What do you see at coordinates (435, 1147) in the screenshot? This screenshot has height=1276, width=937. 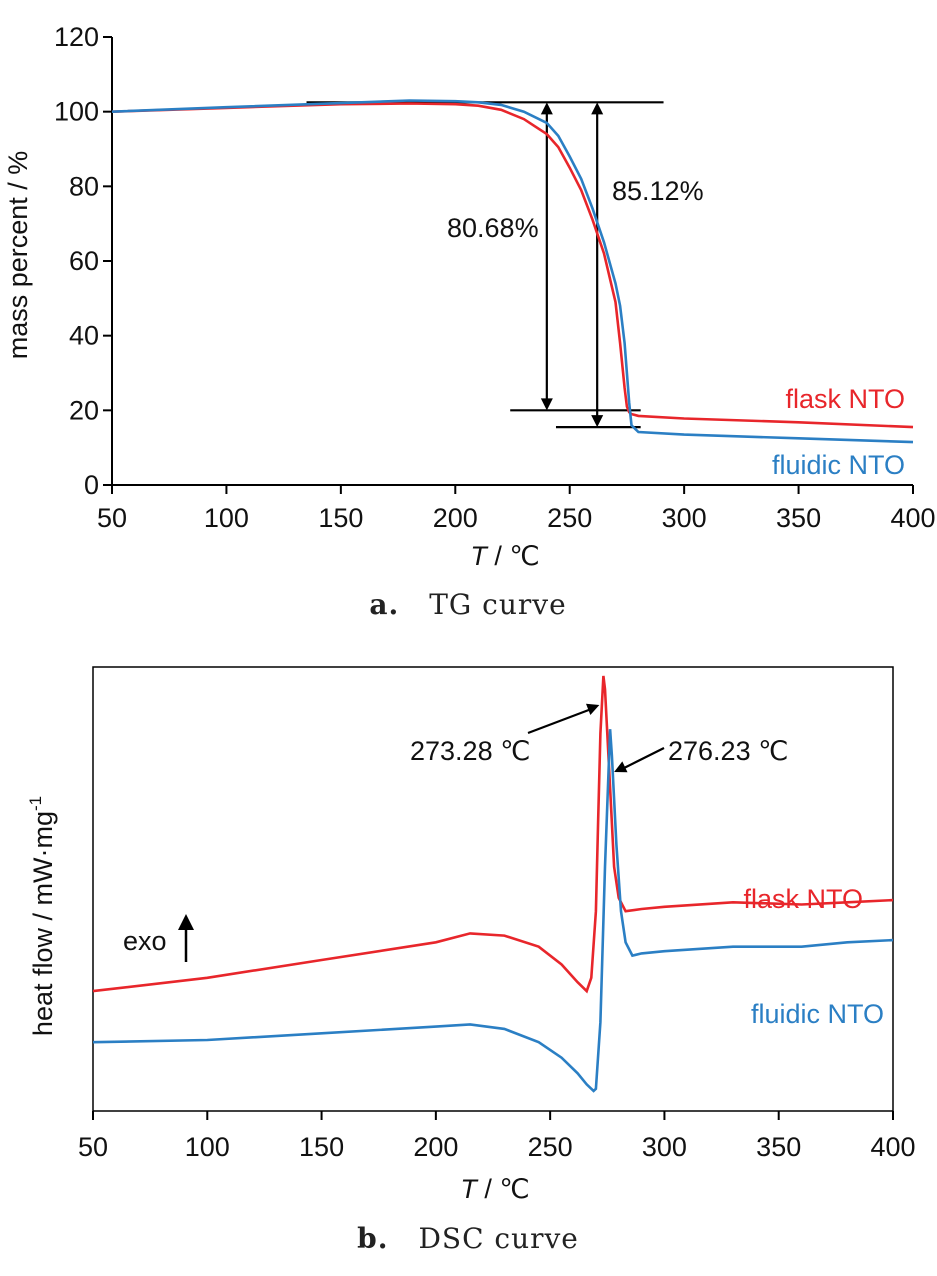 I see `dsc-x-tick-label: 200` at bounding box center [435, 1147].